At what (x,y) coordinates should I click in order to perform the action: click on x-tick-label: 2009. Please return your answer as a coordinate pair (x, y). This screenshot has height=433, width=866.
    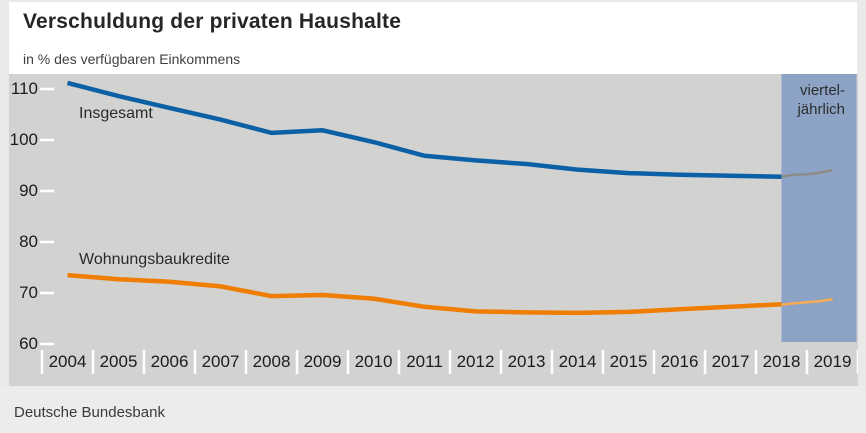
    Looking at the image, I should click on (322, 361).